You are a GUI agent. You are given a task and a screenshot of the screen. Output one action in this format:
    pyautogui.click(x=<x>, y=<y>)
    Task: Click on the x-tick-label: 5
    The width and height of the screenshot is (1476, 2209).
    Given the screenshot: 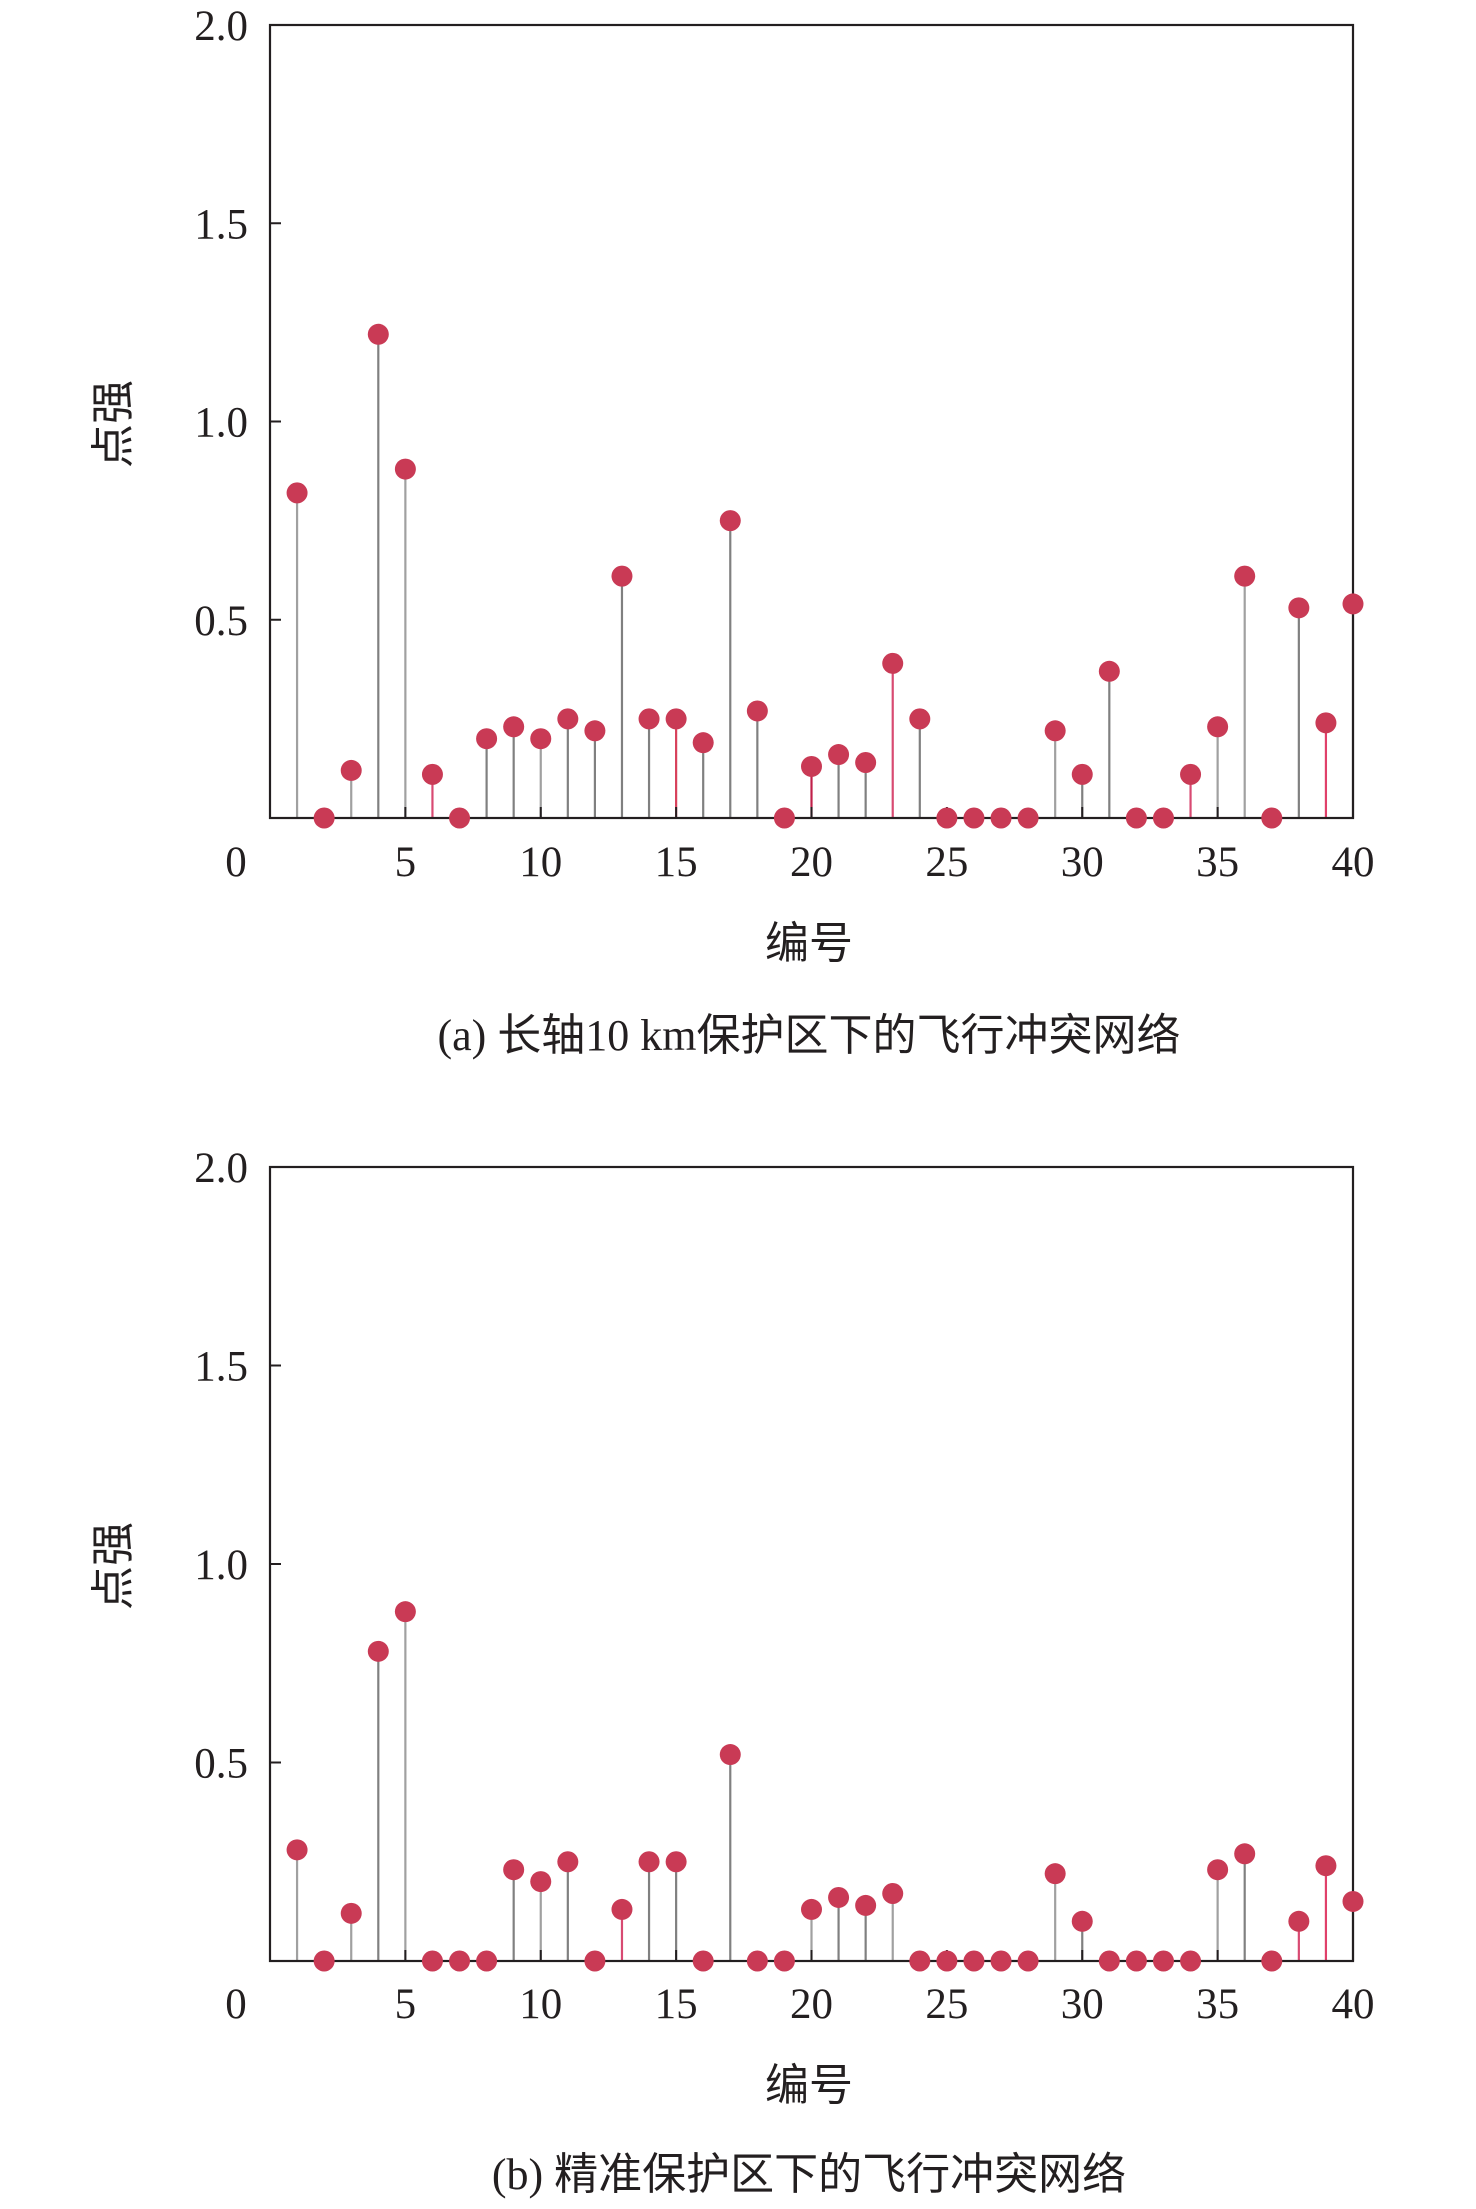 What is the action you would take?
    pyautogui.click(x=406, y=2004)
    